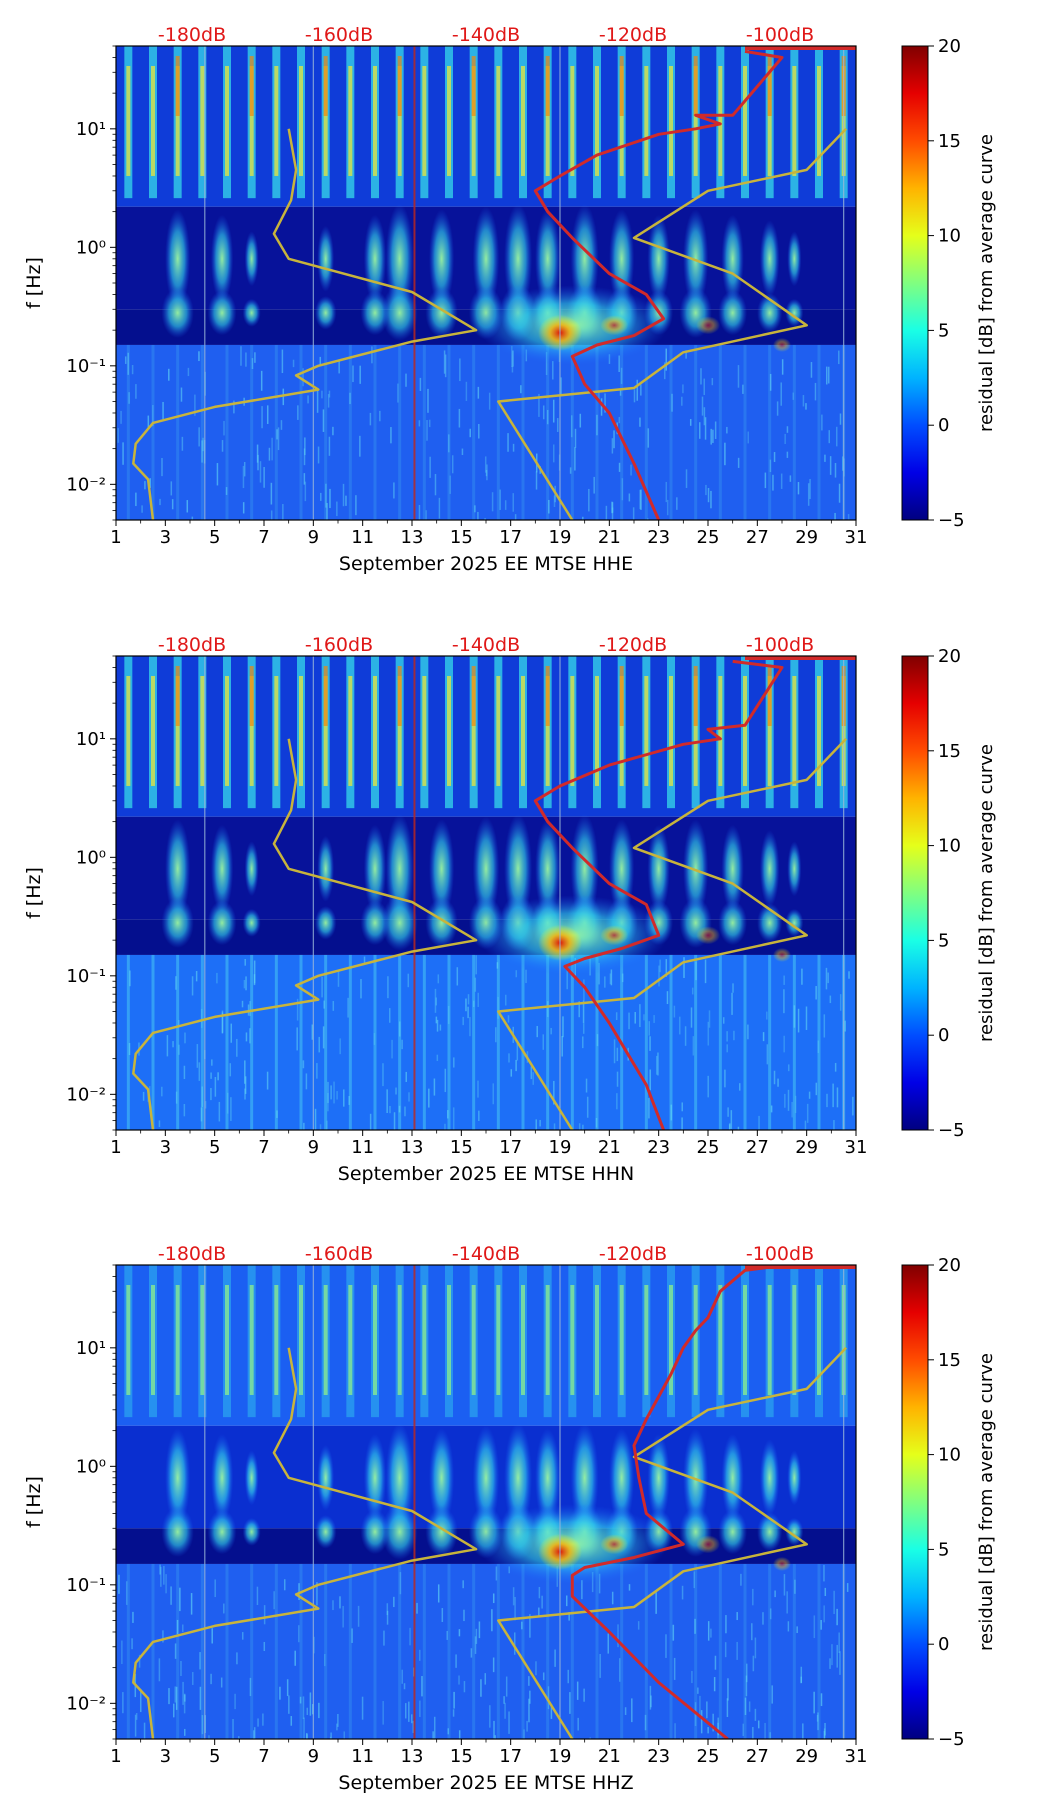 The image size is (1052, 1806). What do you see at coordinates (91, 129) in the screenshot?
I see `y-tick-label: 10¹` at bounding box center [91, 129].